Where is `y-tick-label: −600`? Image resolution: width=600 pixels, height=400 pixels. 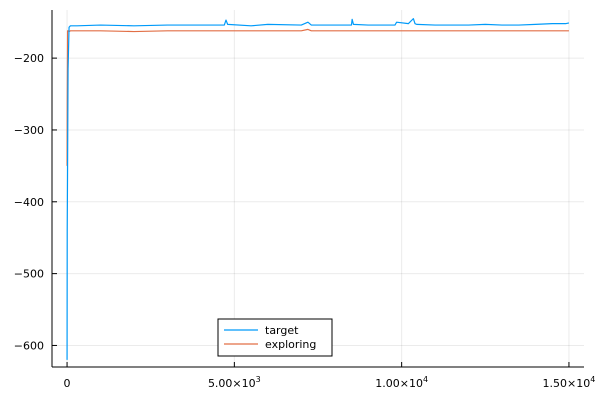 y-tick-label: −600 is located at coordinates (29, 345).